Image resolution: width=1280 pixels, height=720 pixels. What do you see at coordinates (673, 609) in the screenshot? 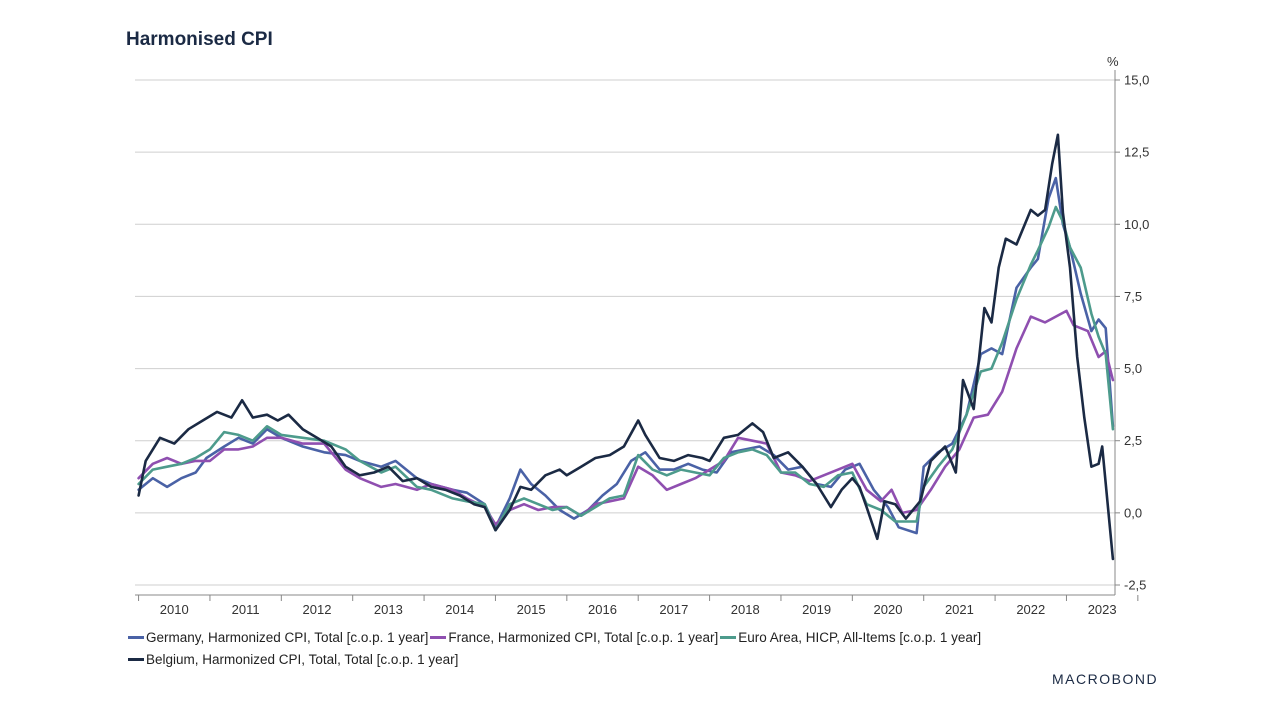
I see `x-tick-label: 2017` at bounding box center [673, 609].